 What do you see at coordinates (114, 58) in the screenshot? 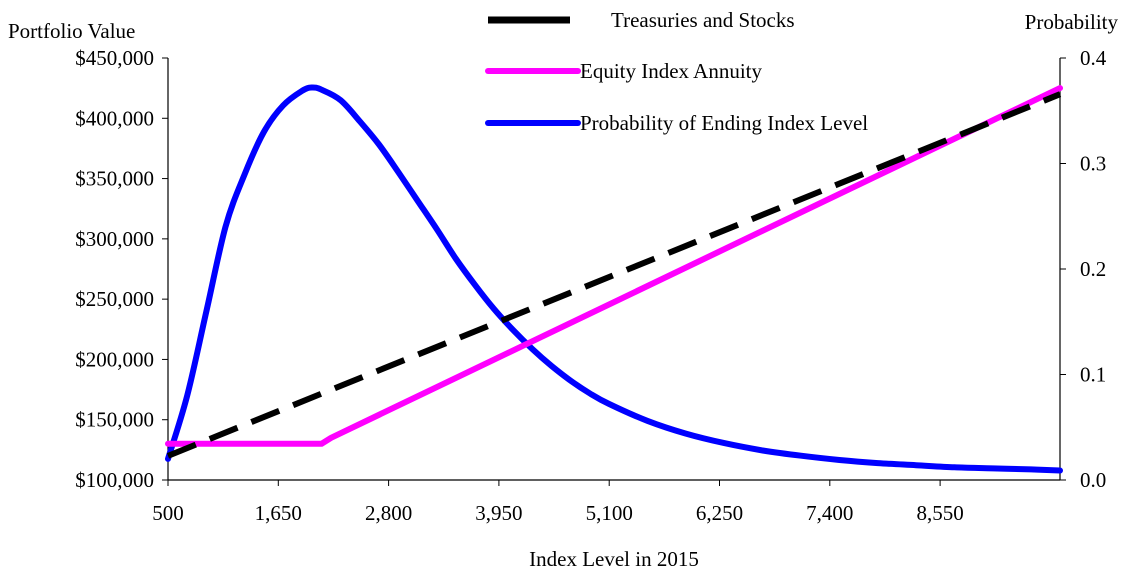
I see `y-left-tick-label: $450,000` at bounding box center [114, 58].